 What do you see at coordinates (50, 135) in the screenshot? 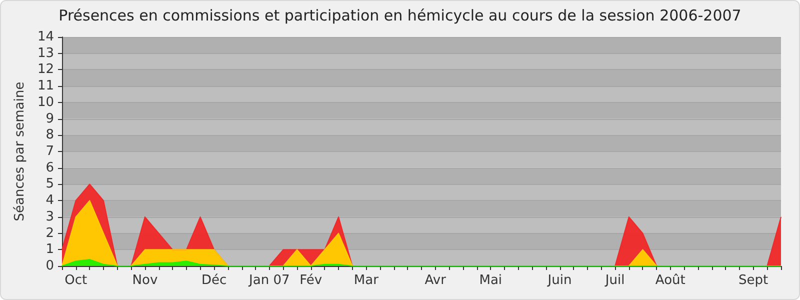
I see `y-tick-label: 8` at bounding box center [50, 135].